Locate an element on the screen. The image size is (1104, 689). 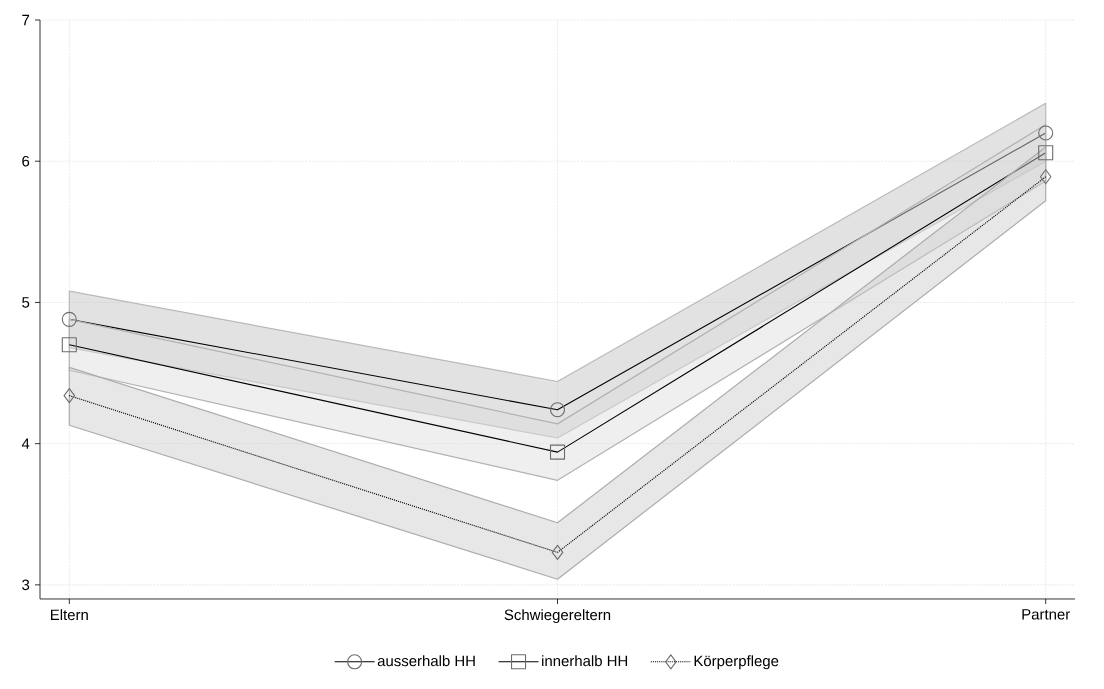
legend-label: Körperpflege is located at coordinates (736, 662).